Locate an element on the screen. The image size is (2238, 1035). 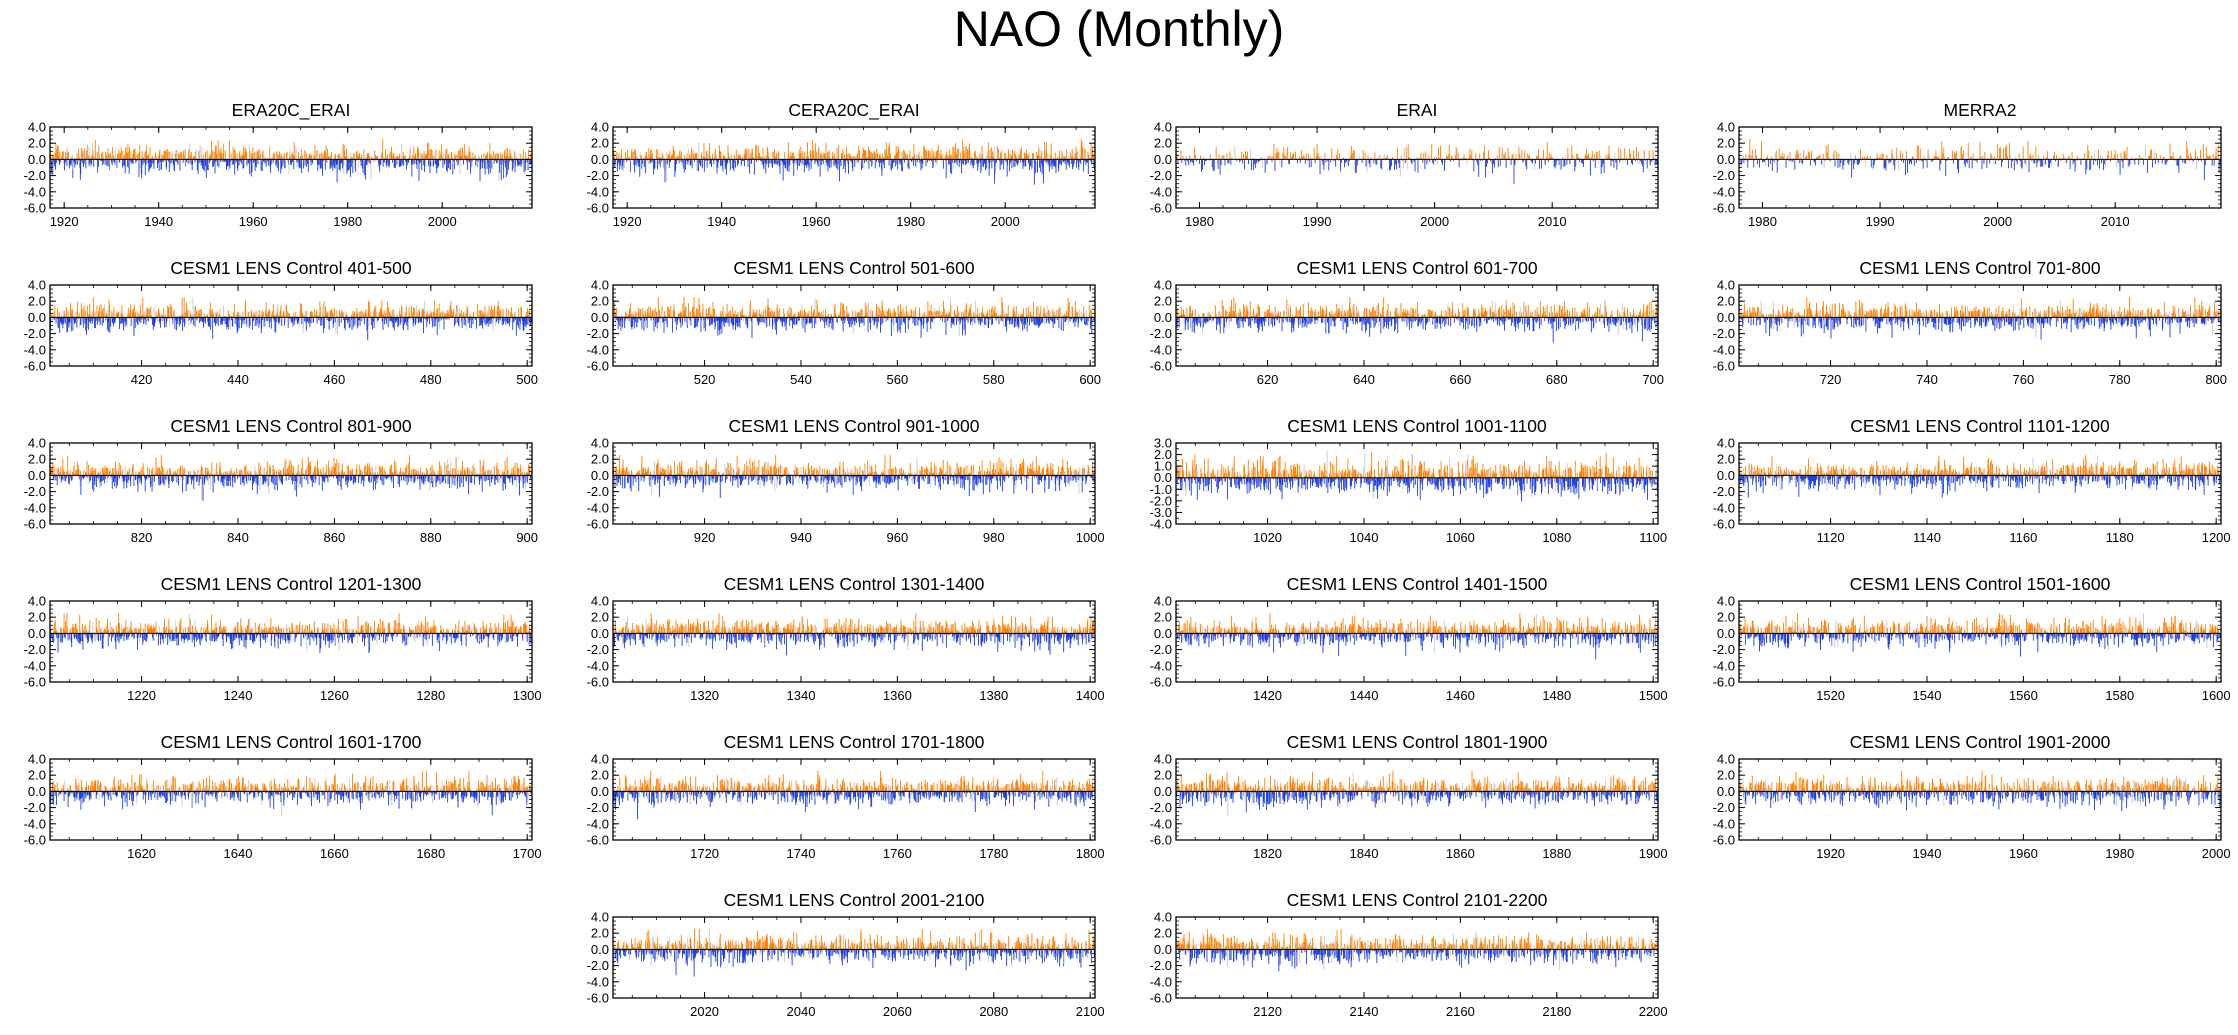
panel-title: CERA20C_ERAI is located at coordinates (853, 110).